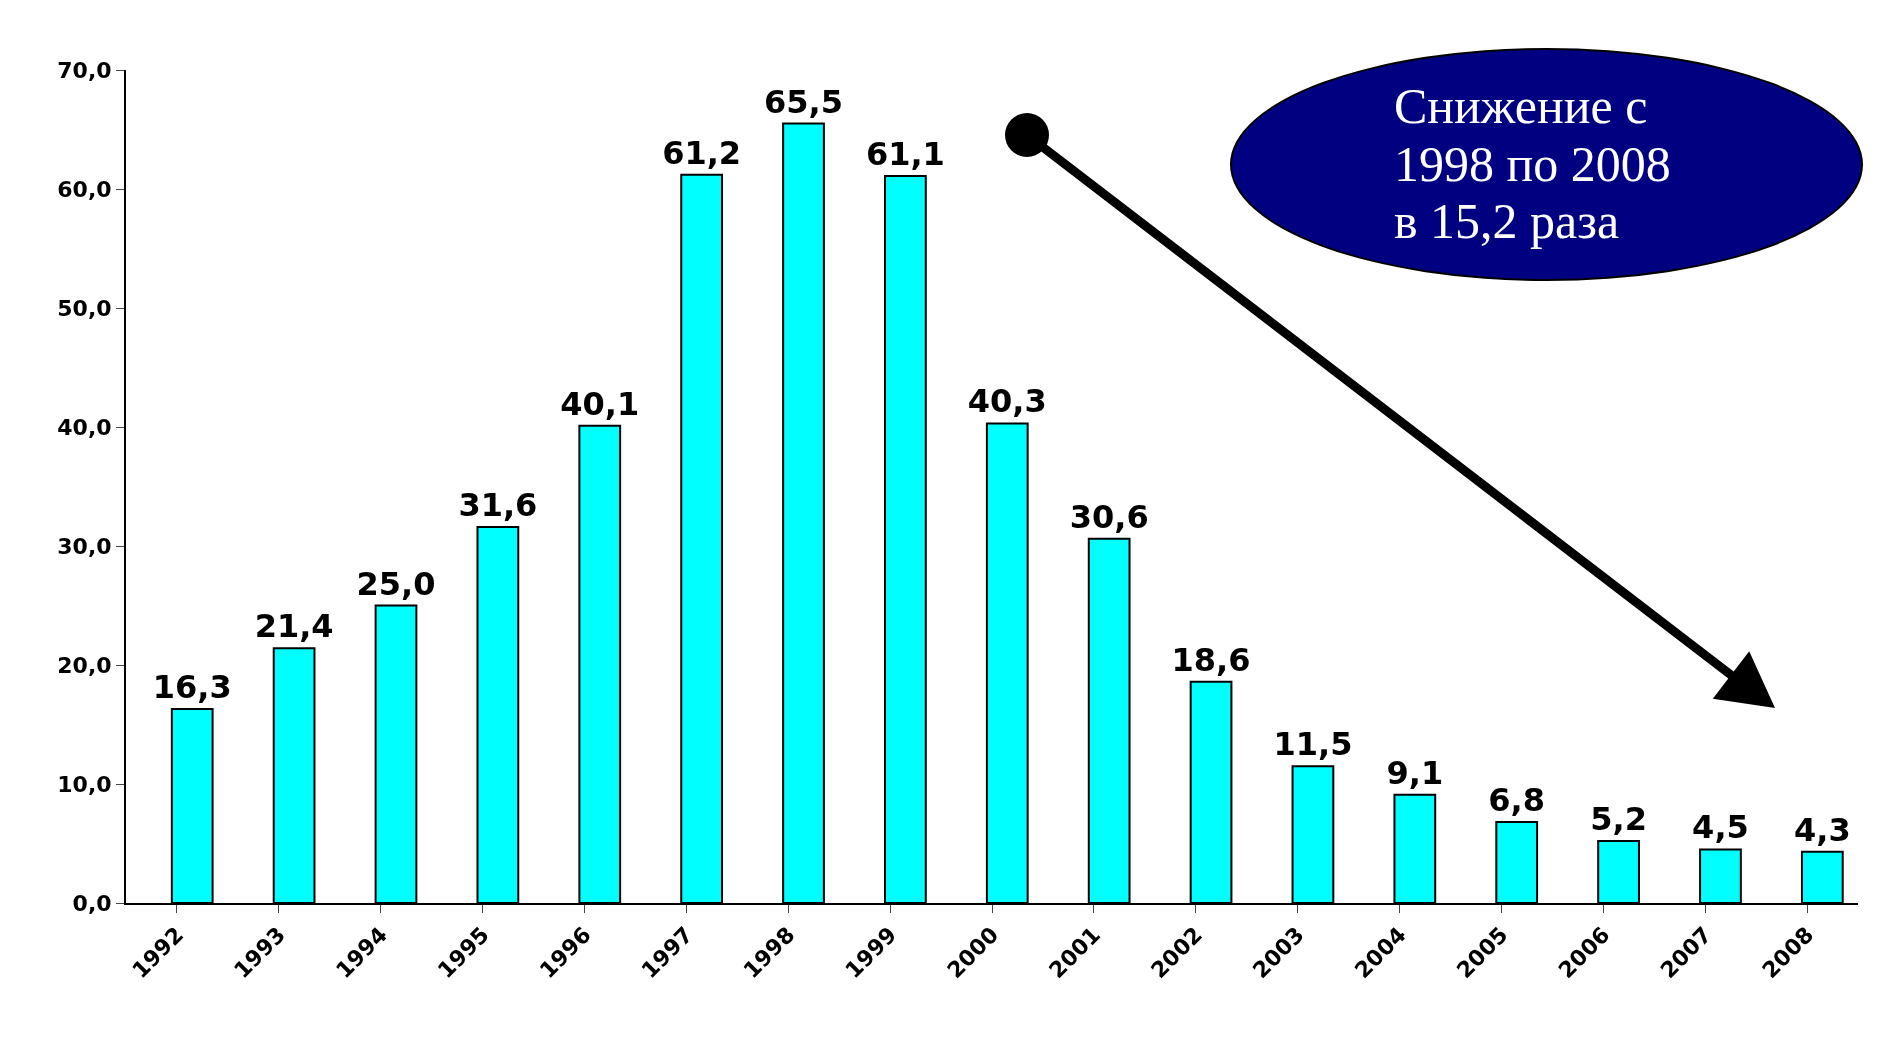 This screenshot has height=1037, width=1878. What do you see at coordinates (803, 101) in the screenshot?
I see `data-label: 65,5` at bounding box center [803, 101].